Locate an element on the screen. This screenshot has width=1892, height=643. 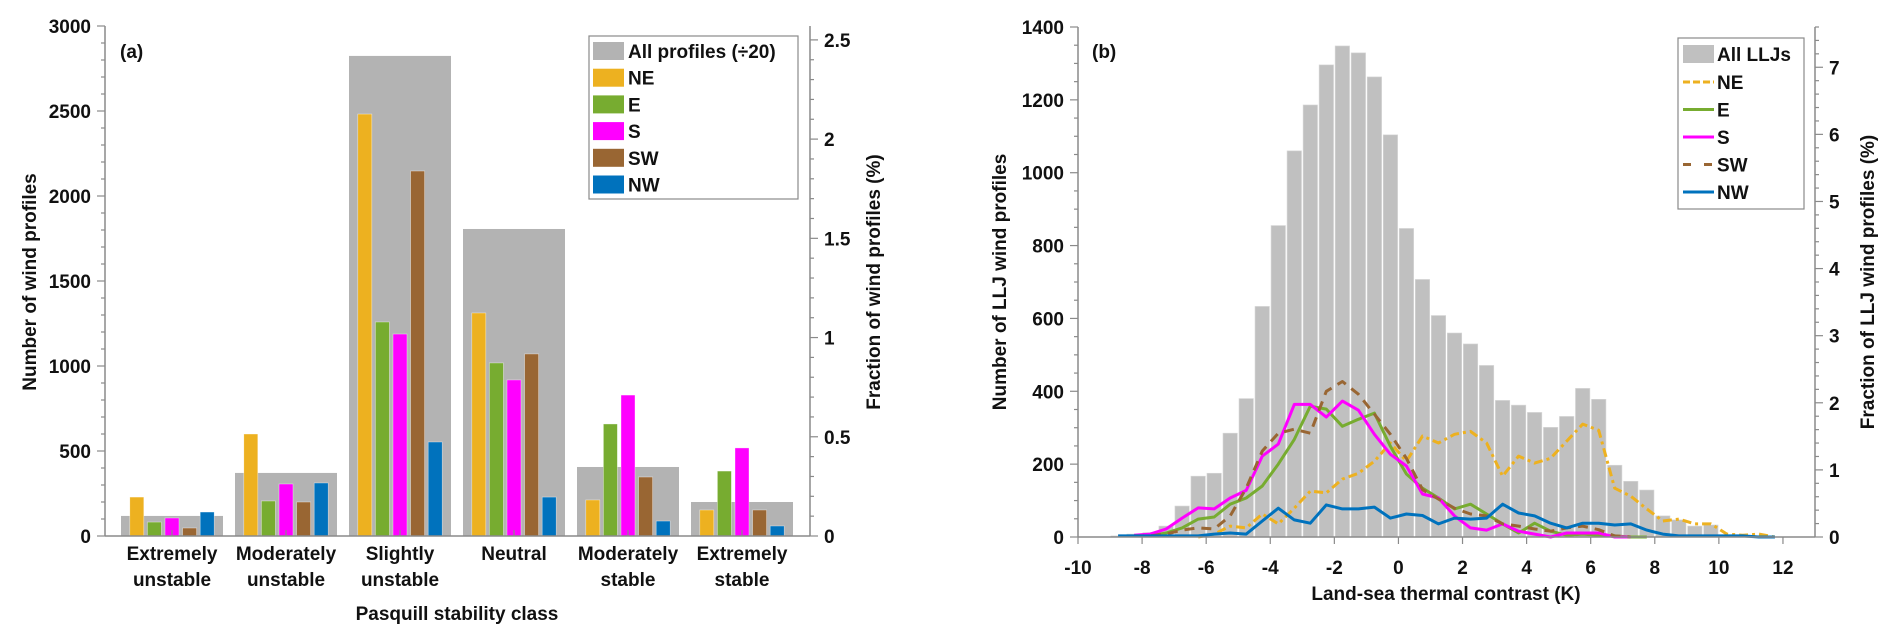
b-y-tick-label: 1400 is located at coordinates (1043, 28).